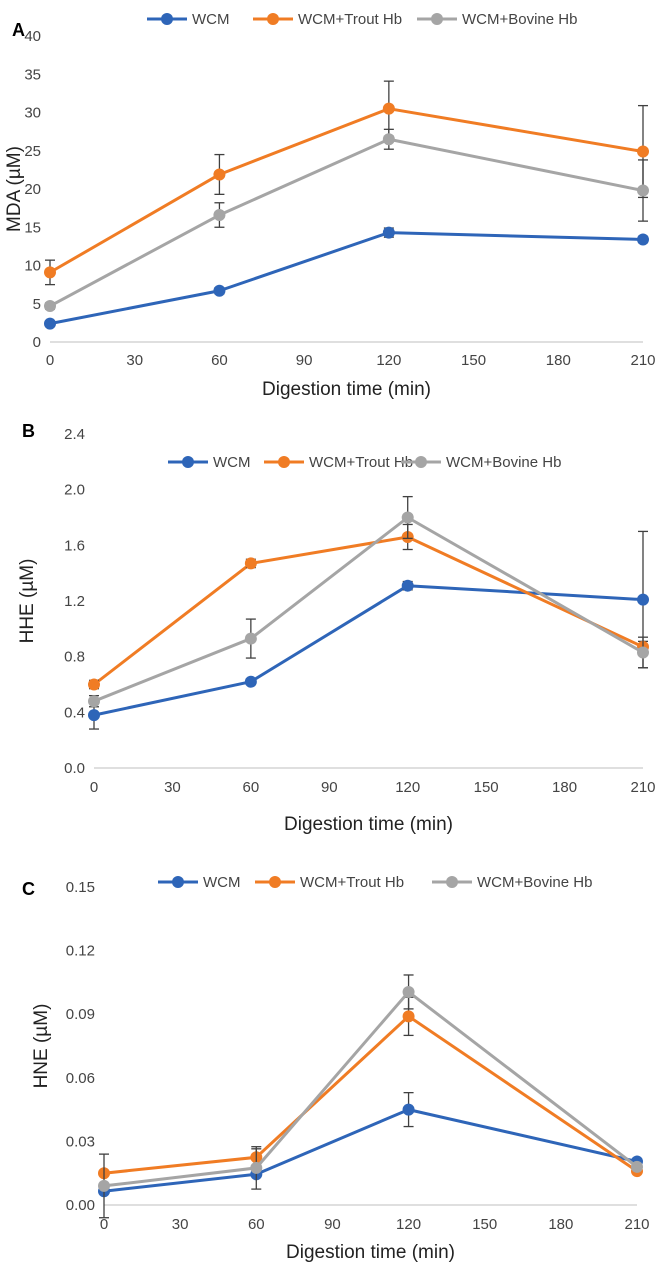 This screenshot has width=658, height=1264. Describe the element at coordinates (80, 1141) in the screenshot. I see `y-tick-label: 0.03` at that location.